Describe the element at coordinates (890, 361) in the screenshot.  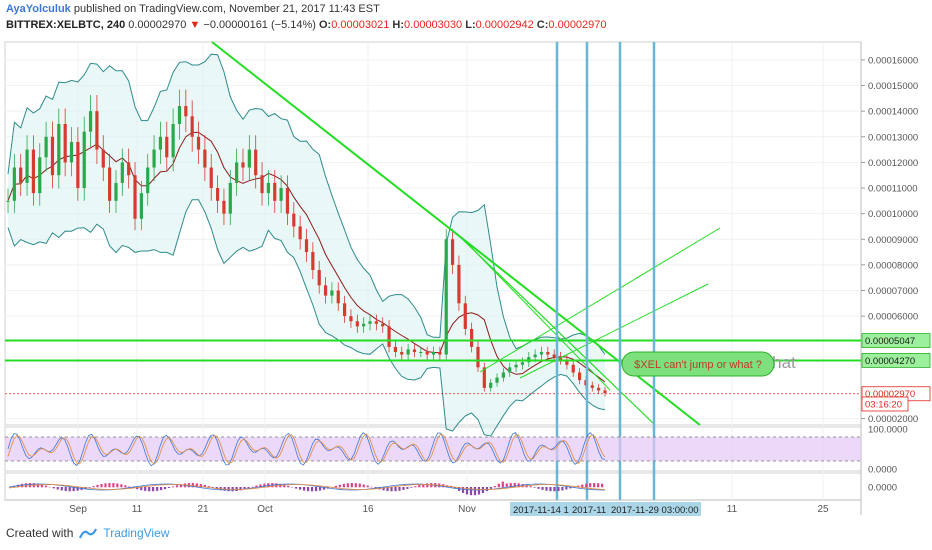
I see `price-label-text: 0.00004270` at that location.